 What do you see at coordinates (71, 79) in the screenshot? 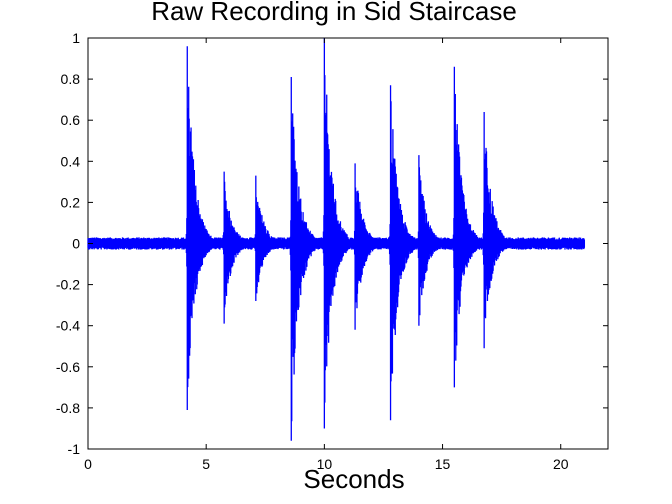
I see `y-tick-label: 0.8` at bounding box center [71, 79].